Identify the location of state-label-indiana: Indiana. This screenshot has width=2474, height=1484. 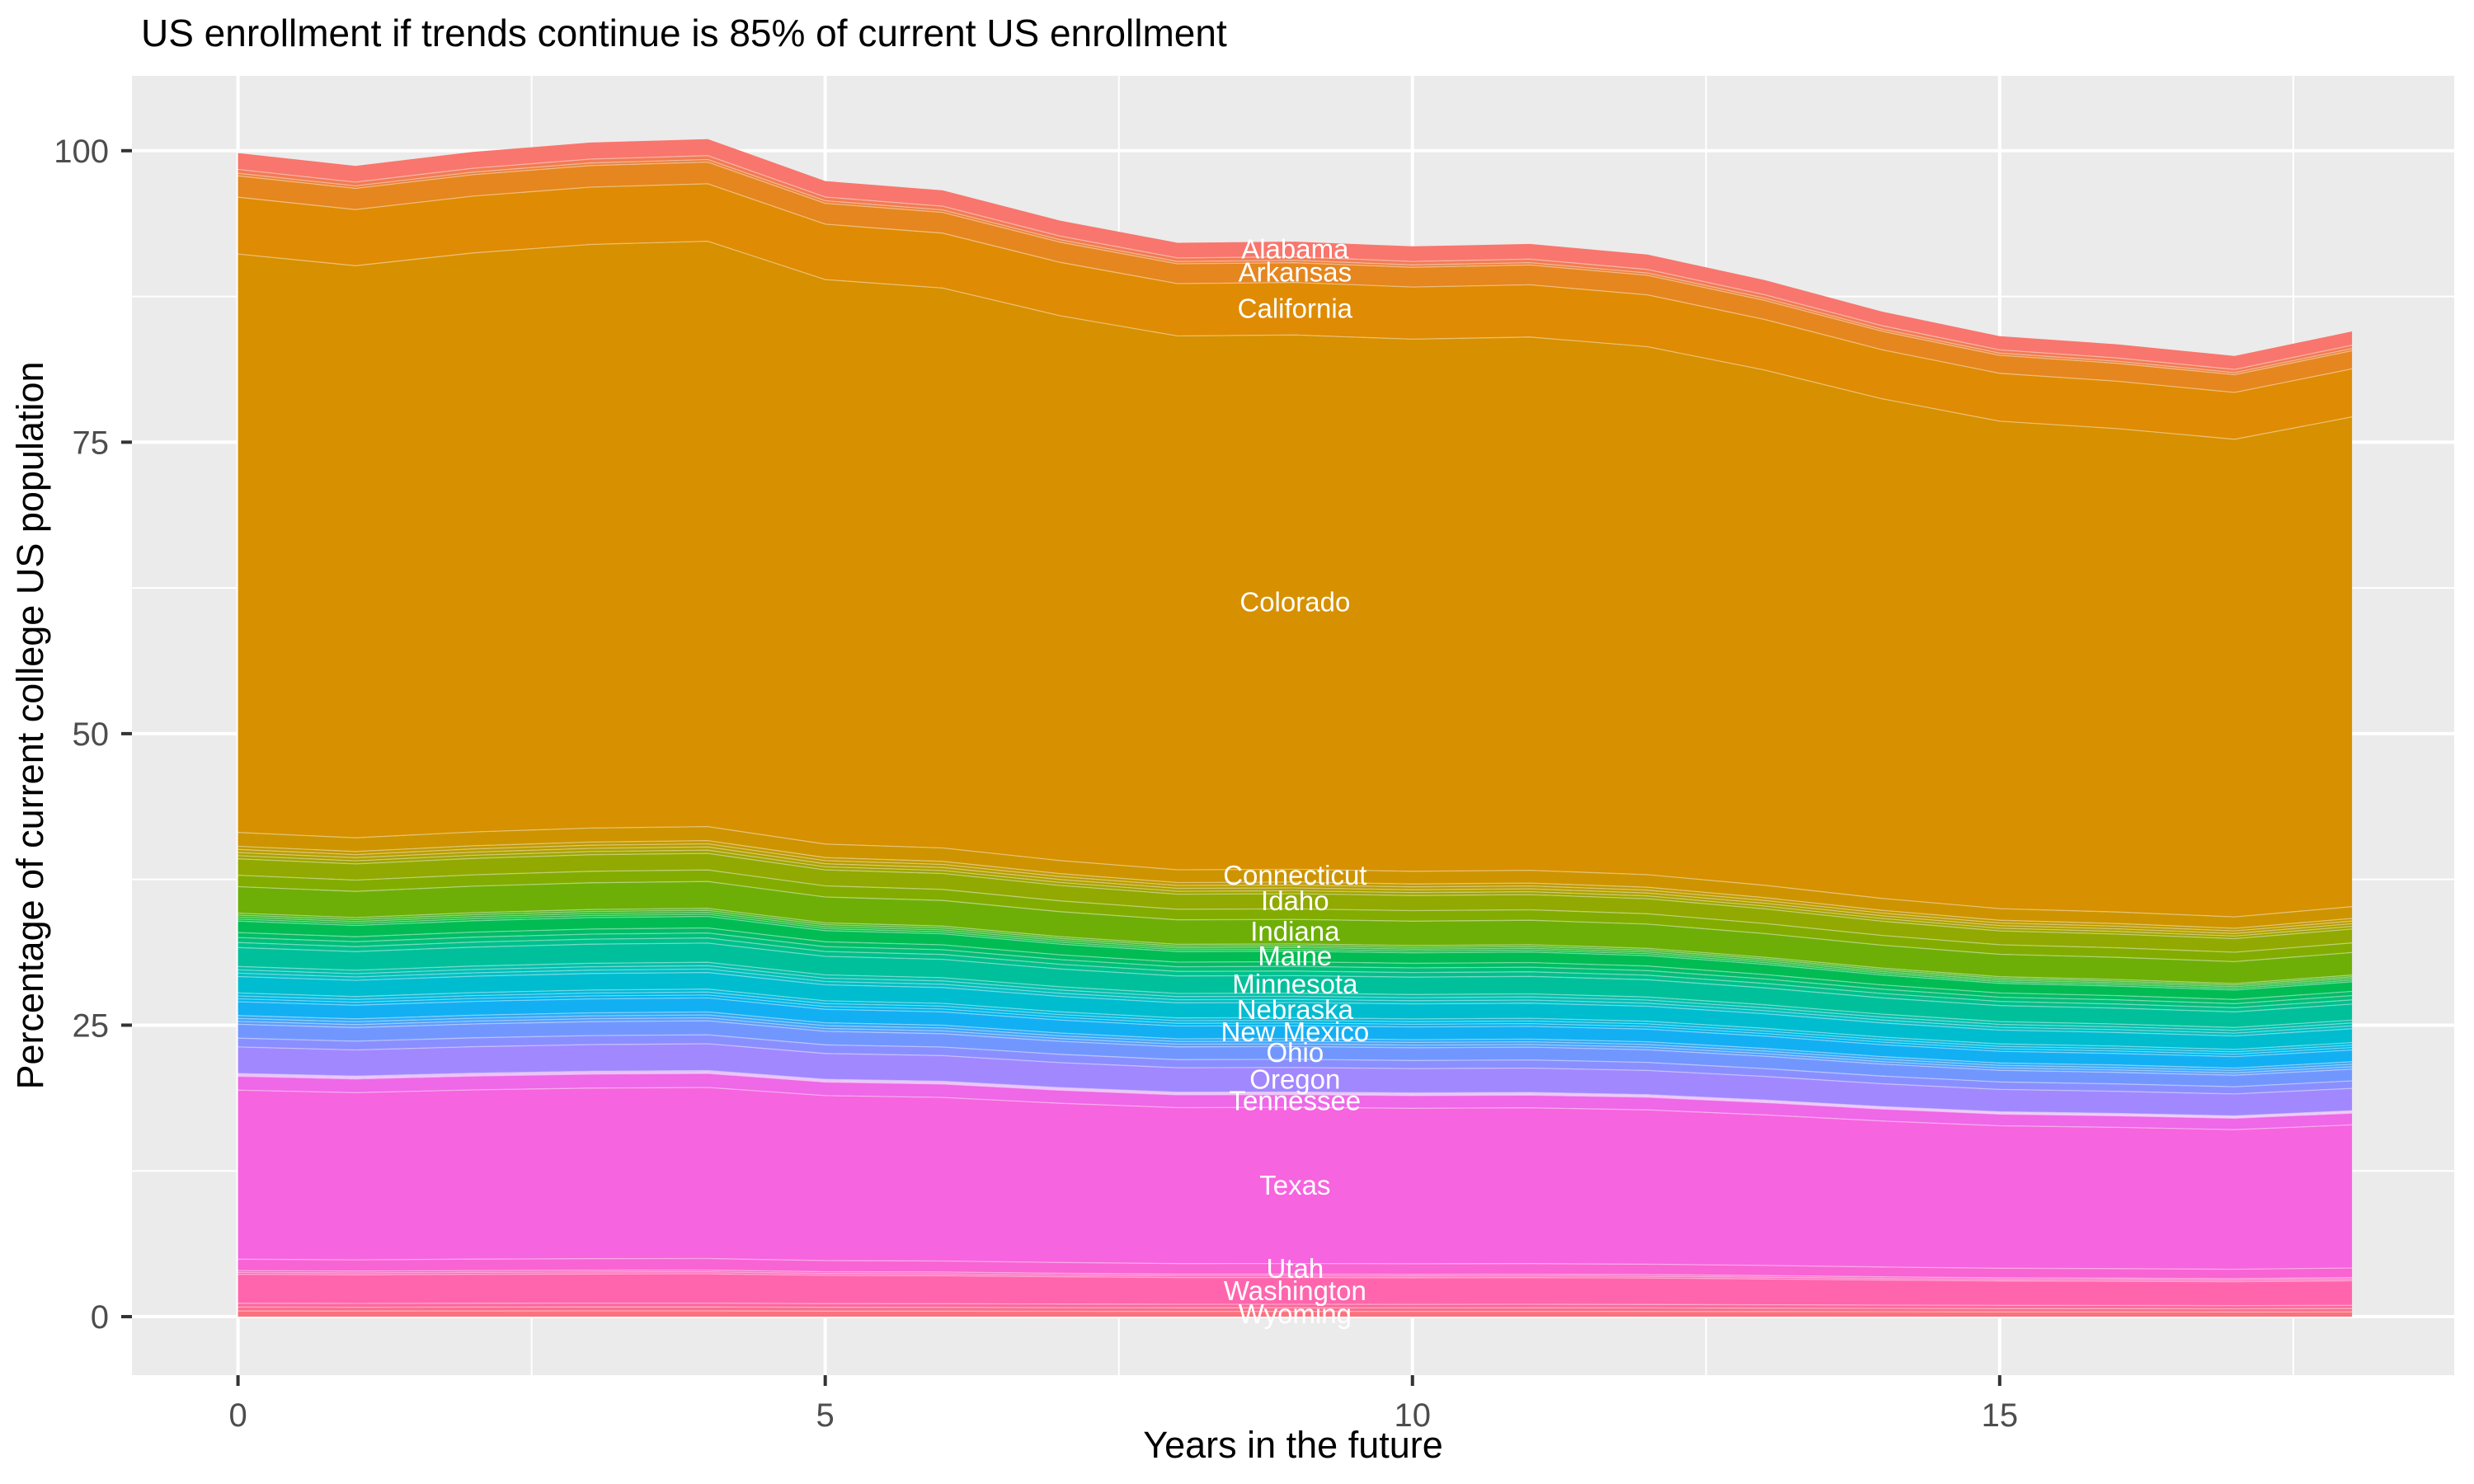
(1295, 931).